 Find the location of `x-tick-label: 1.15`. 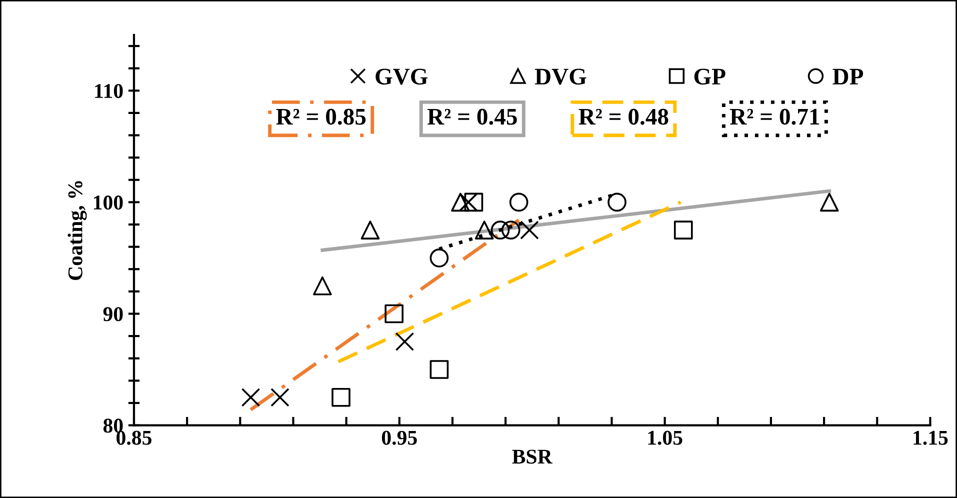

x-tick-label: 1.15 is located at coordinates (931, 437).